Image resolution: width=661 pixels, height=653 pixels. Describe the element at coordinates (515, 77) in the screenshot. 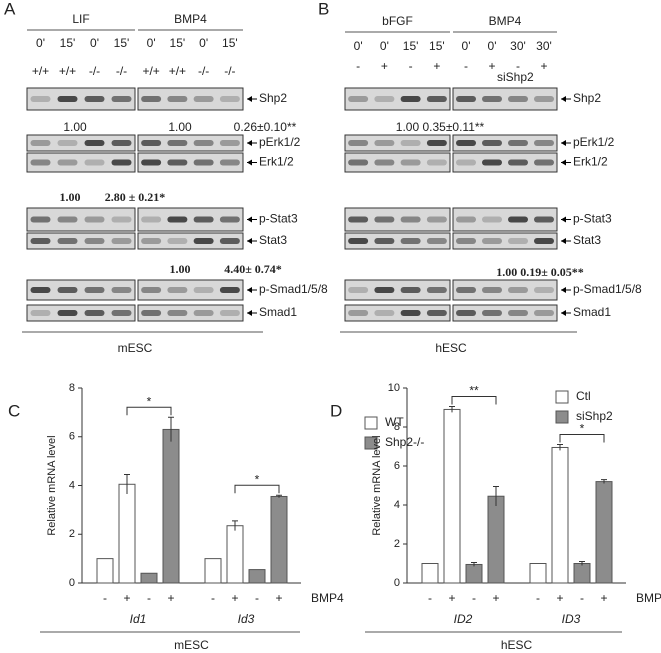

I see `condition-label: siShp2` at that location.